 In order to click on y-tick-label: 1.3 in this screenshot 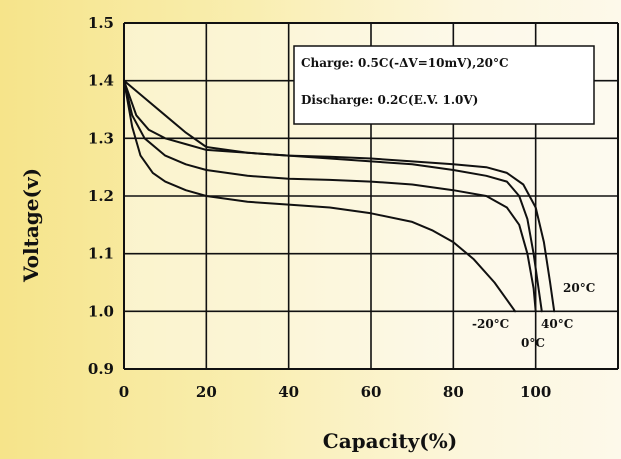, I will do `click(101, 138)`.